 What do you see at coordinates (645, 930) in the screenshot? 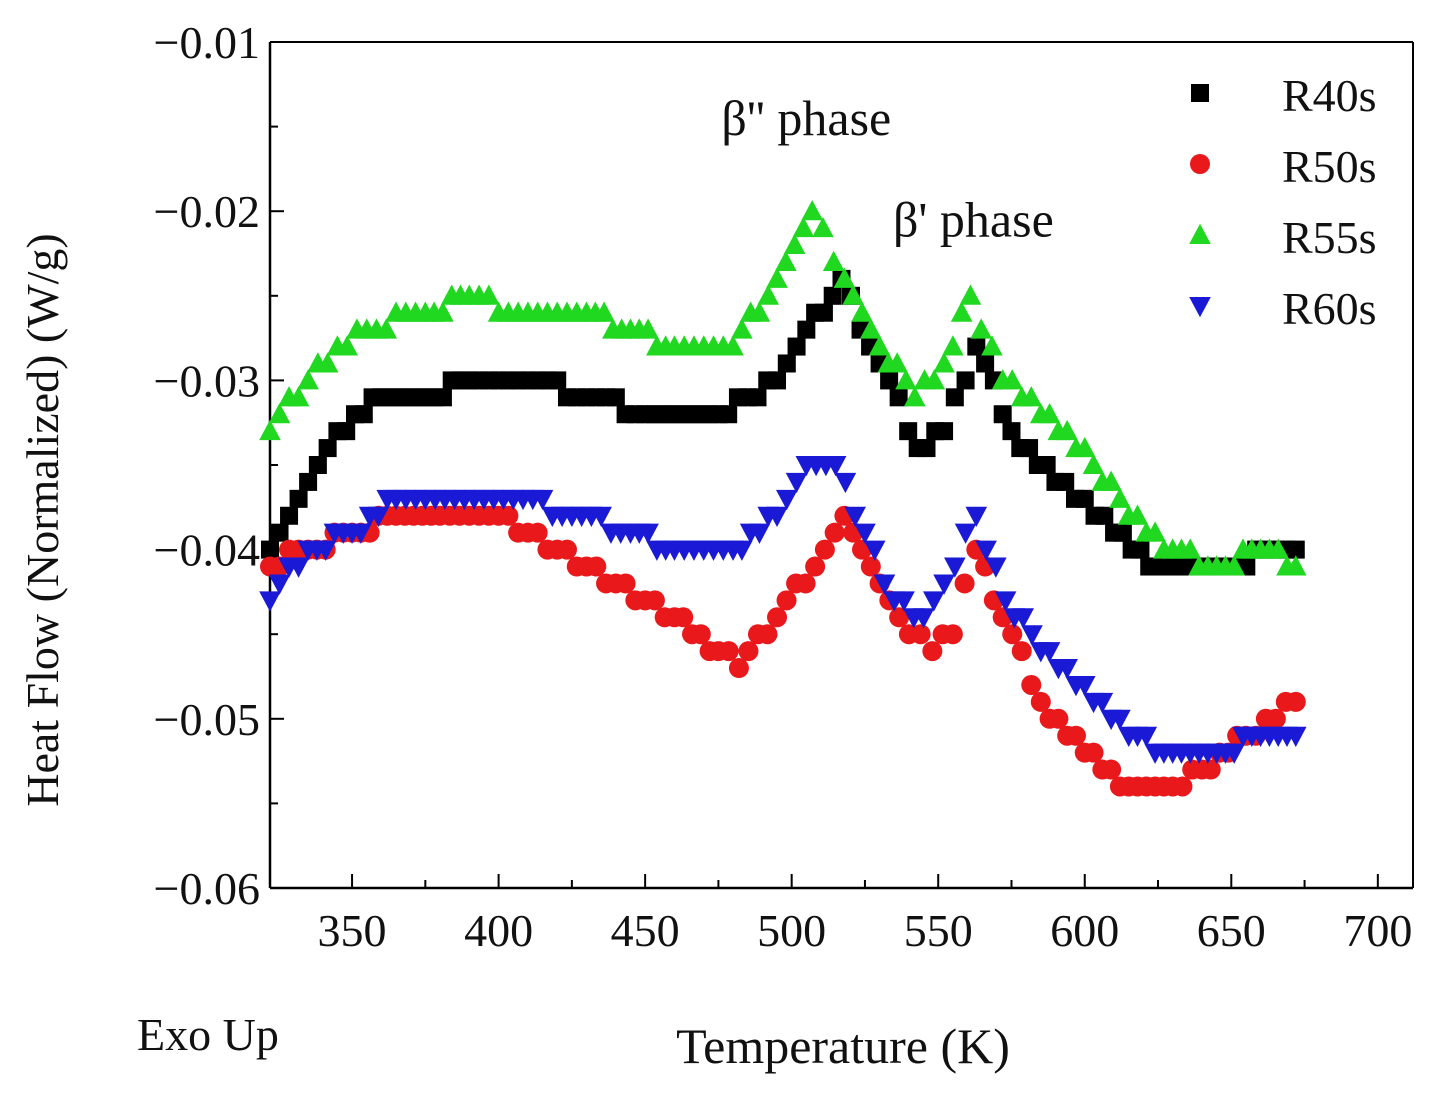
I see `x-tick-label: 450` at bounding box center [645, 930].